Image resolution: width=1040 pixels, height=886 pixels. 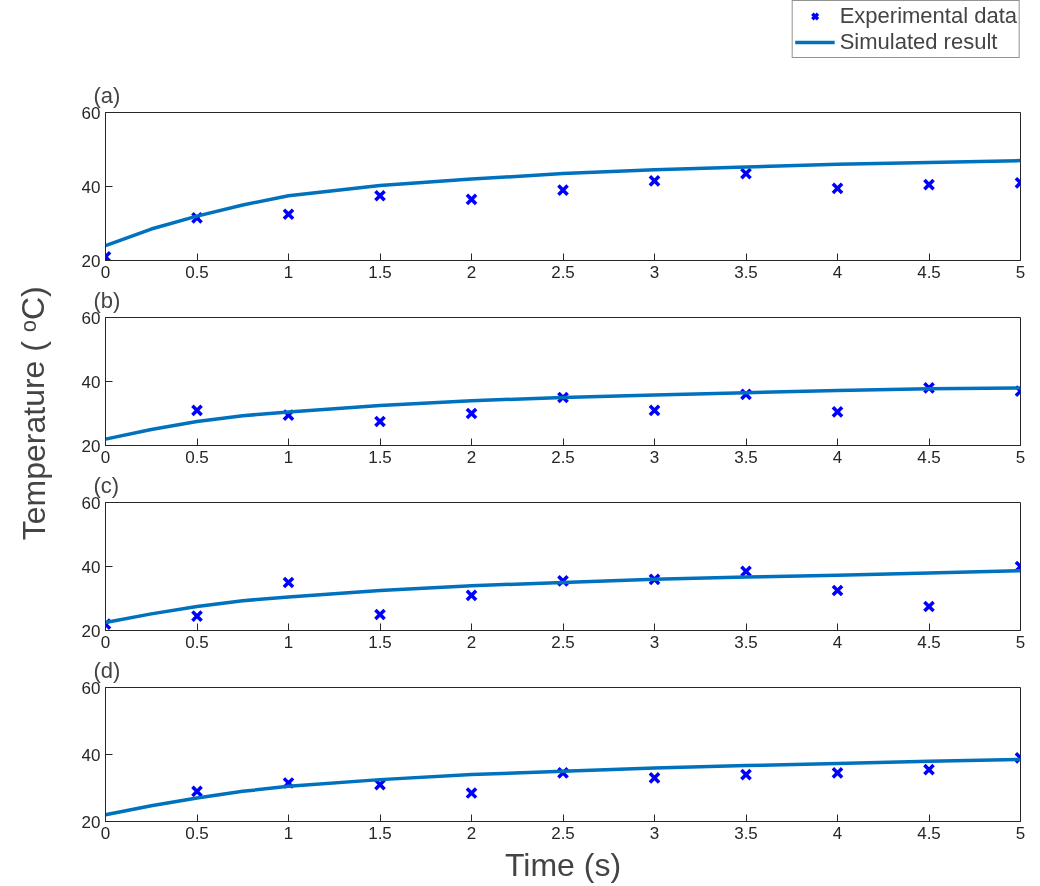 What do you see at coordinates (928, 16) in the screenshot?
I see `legend-label: Experimental data` at bounding box center [928, 16].